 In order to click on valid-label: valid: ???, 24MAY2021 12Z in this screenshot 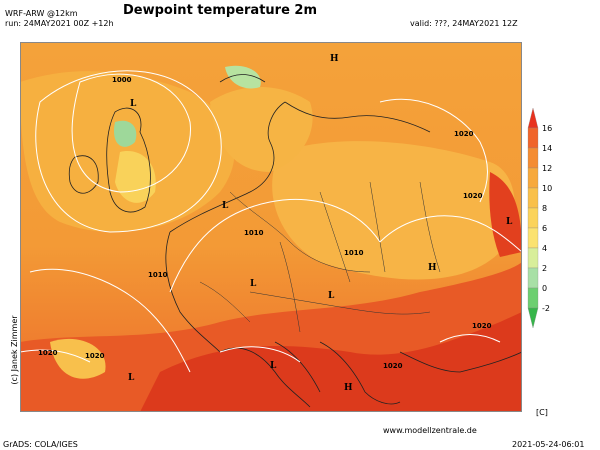, I will do `click(464, 23)`.